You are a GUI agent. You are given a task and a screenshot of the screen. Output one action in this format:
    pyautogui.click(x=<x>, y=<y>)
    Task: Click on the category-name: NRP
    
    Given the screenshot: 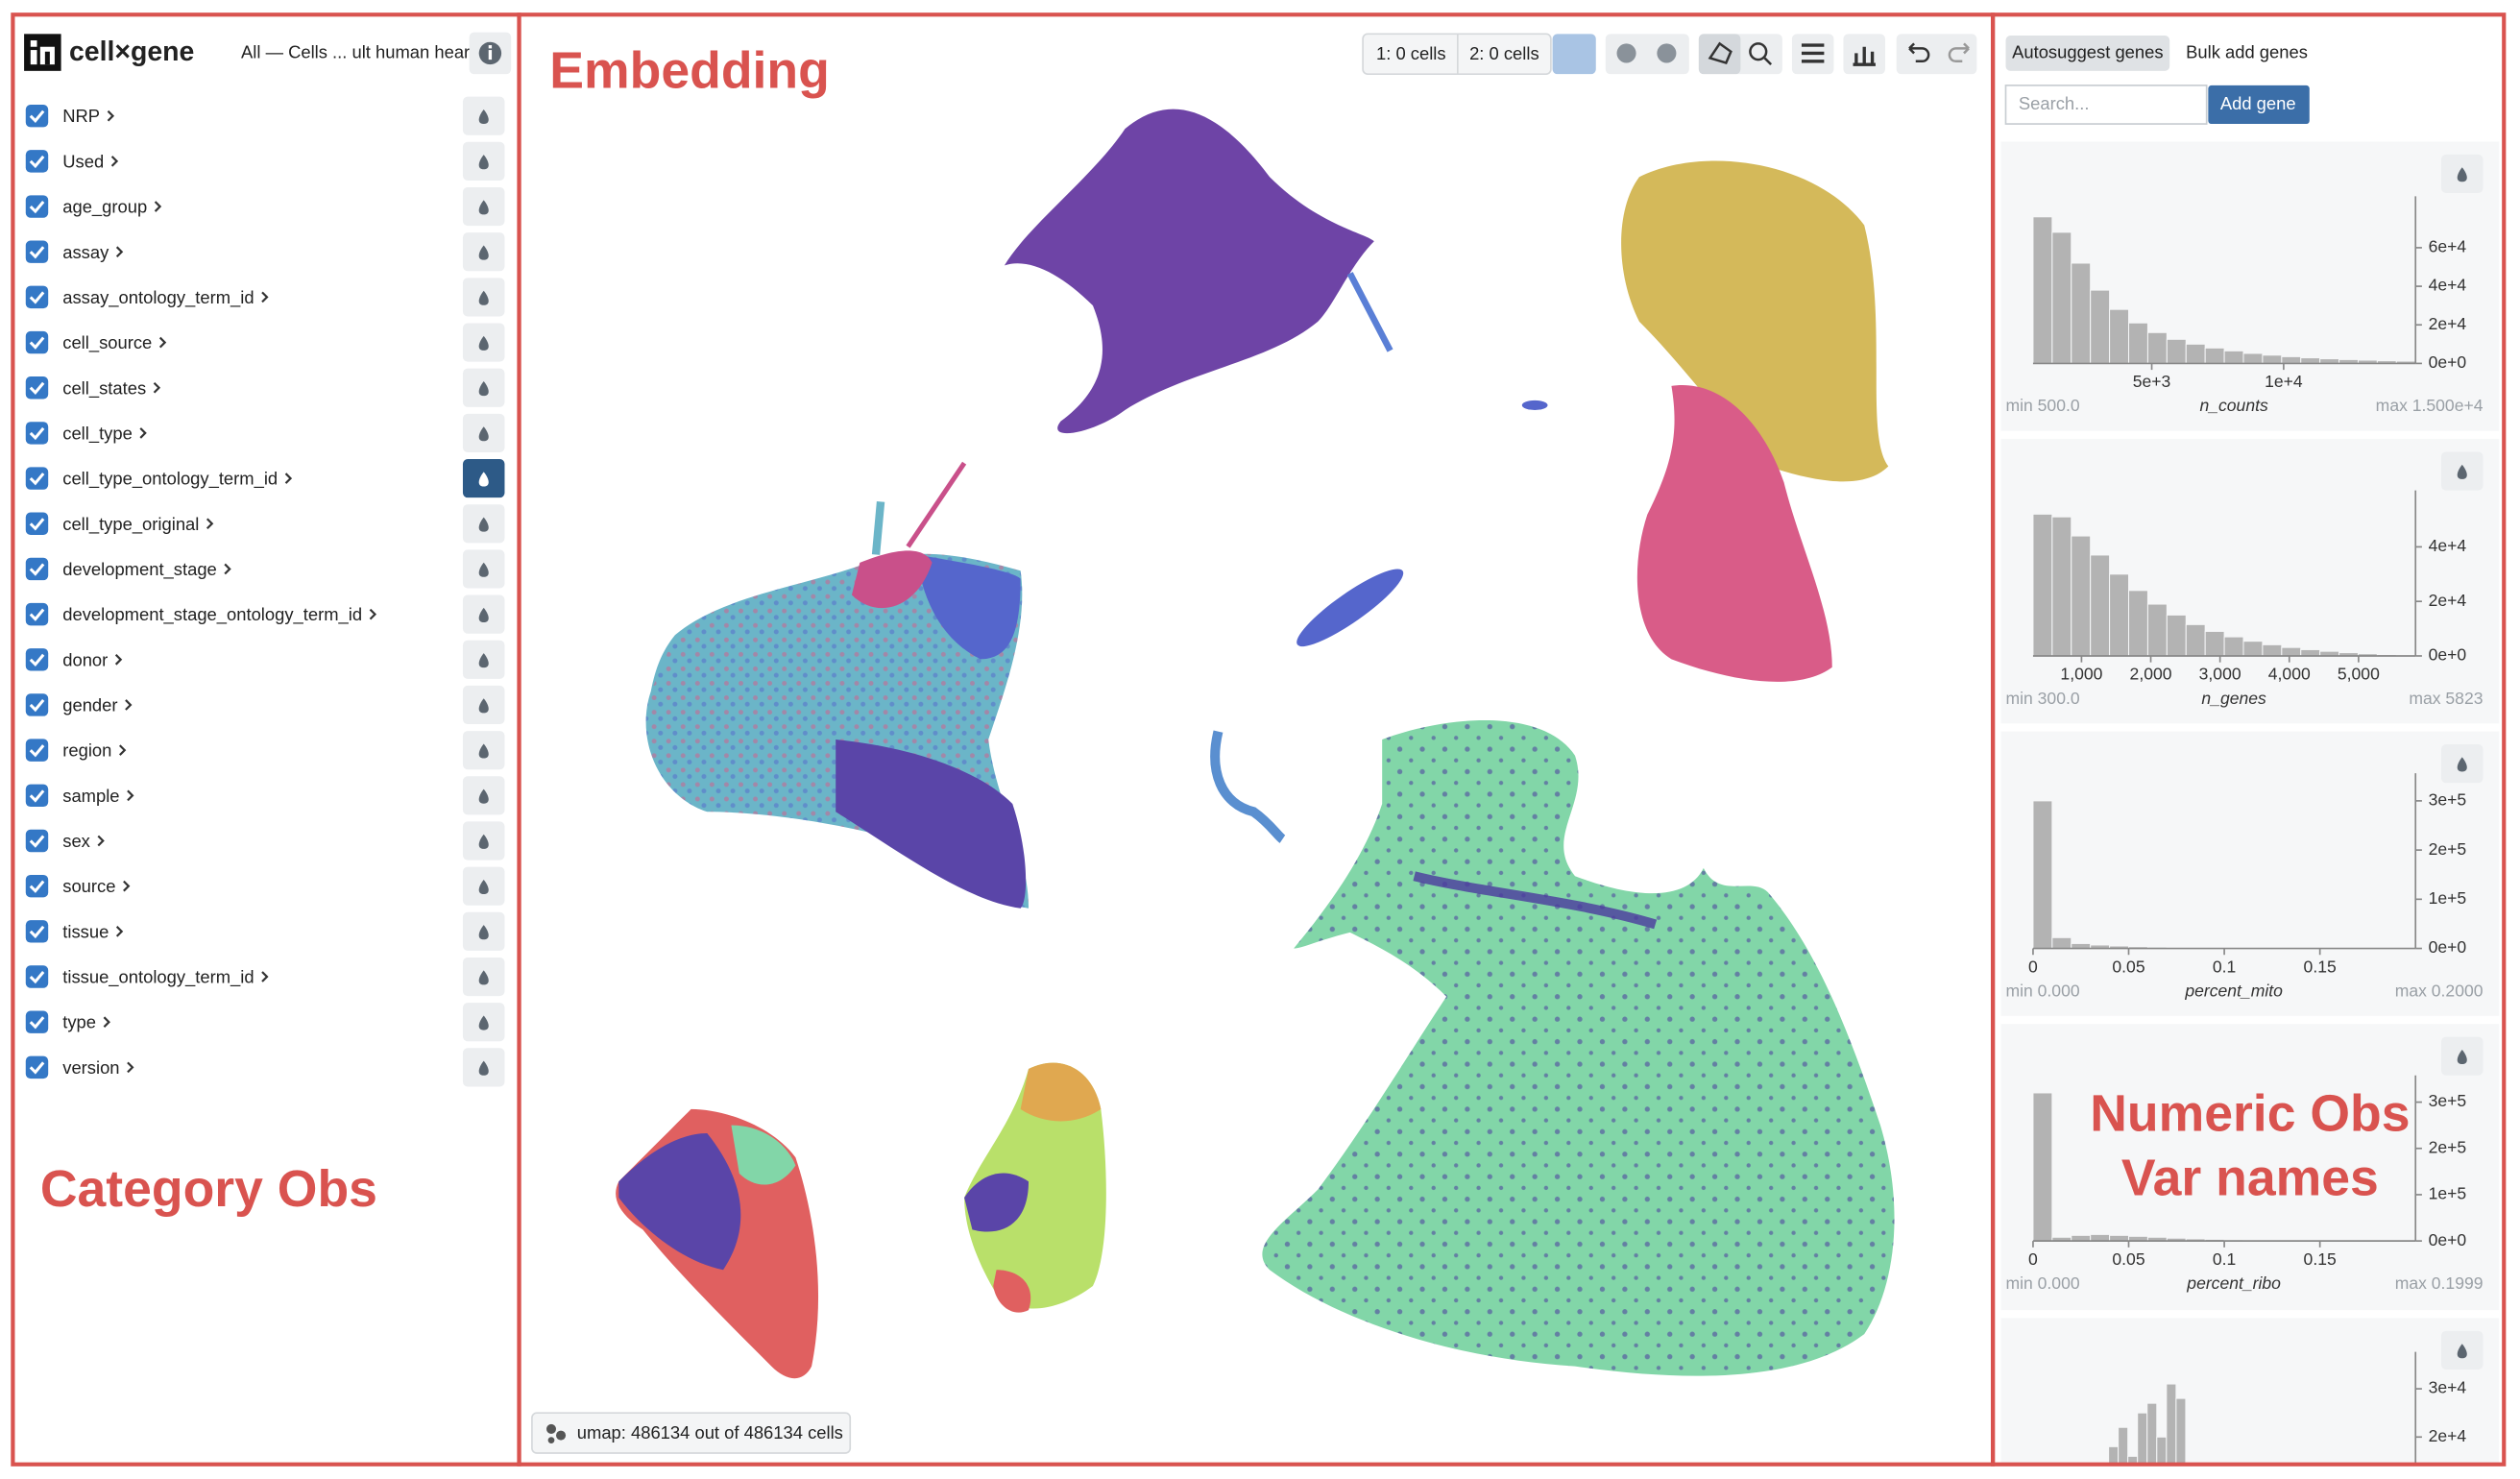 What is the action you would take?
    pyautogui.click(x=81, y=116)
    